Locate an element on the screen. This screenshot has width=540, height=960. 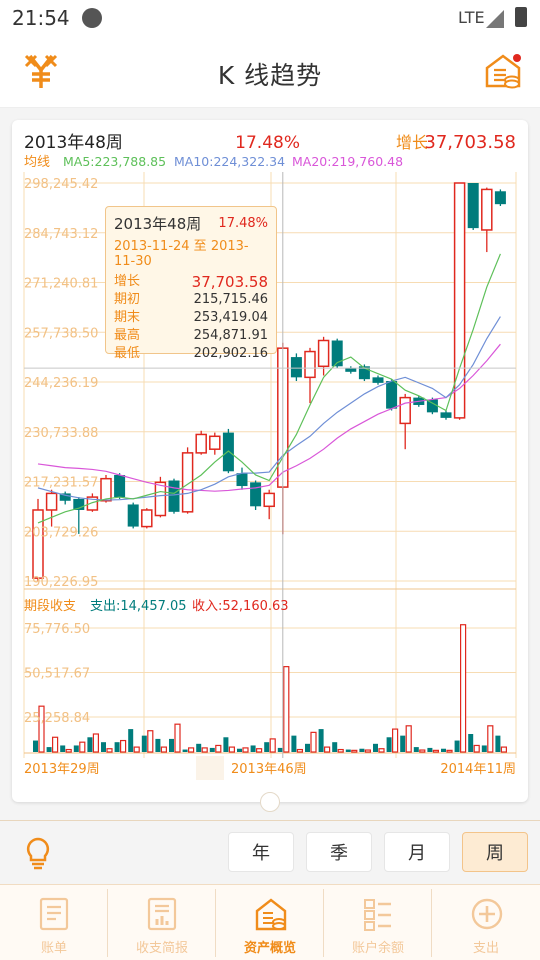
tab-asset-overview: 资产概览 is located at coordinates (270, 922).